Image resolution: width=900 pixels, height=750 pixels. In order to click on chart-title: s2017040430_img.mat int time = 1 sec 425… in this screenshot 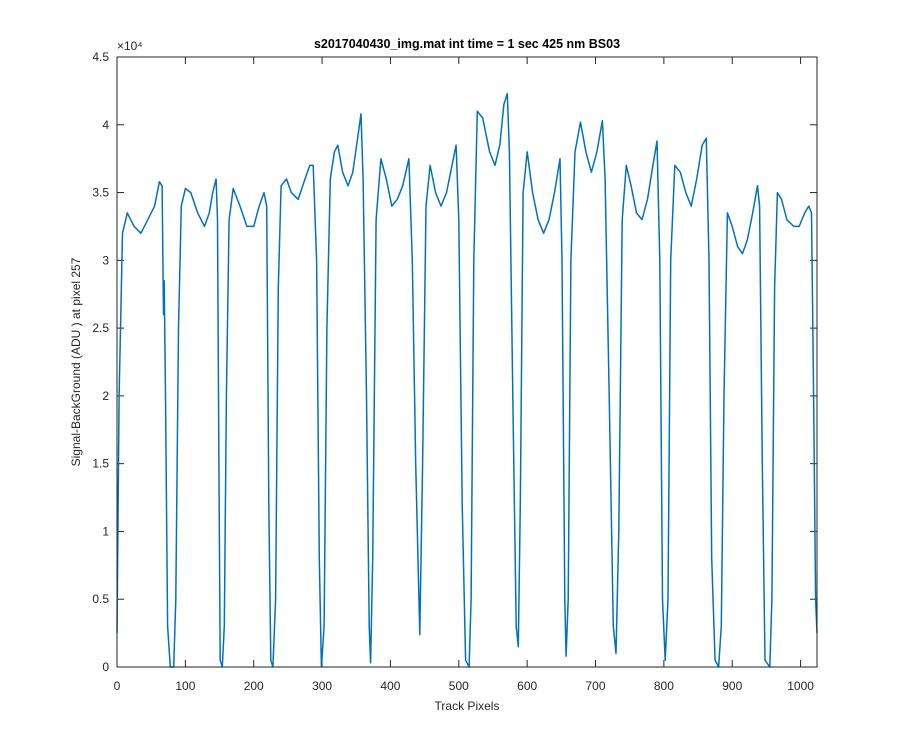, I will do `click(467, 44)`.